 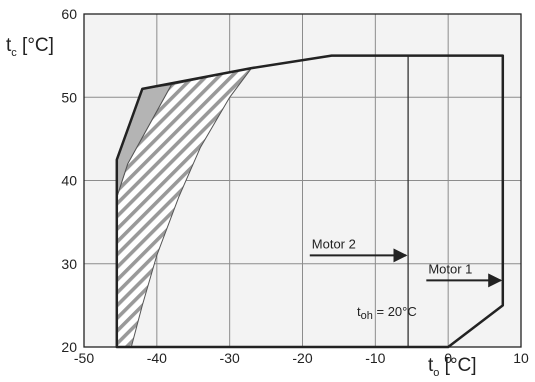 What do you see at coordinates (69, 347) in the screenshot?
I see `y-tick-label: 20` at bounding box center [69, 347].